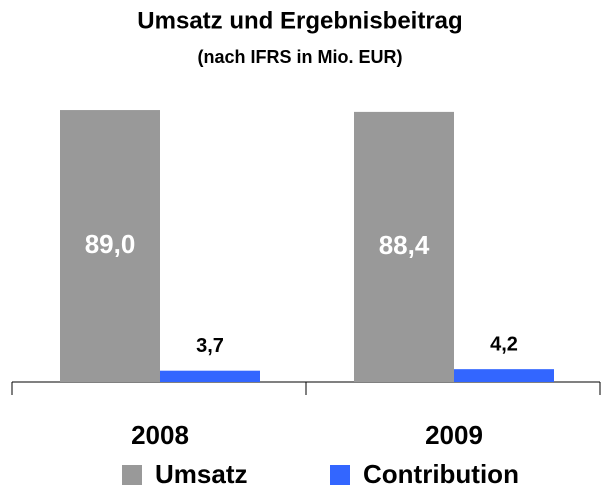 The height and width of the screenshot is (497, 601). I want to click on x-tick-label: 2009, so click(454, 435).